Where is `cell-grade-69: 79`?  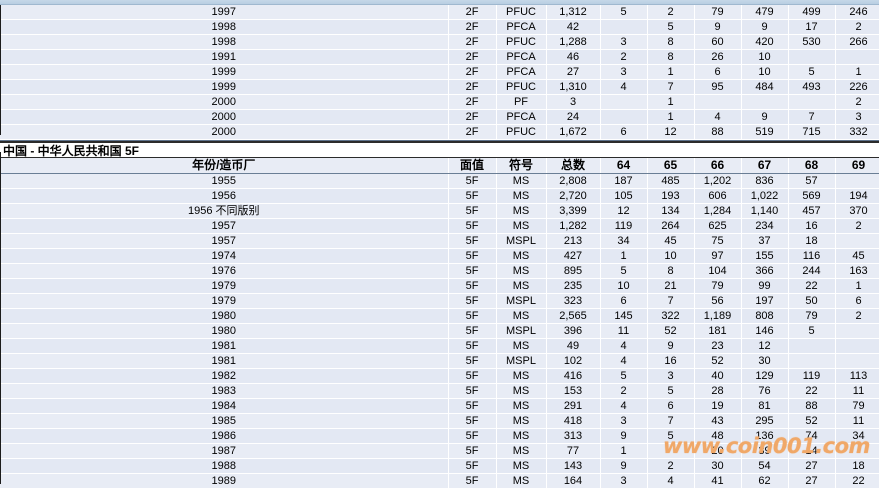
cell-grade-69: 79 is located at coordinates (857, 406).